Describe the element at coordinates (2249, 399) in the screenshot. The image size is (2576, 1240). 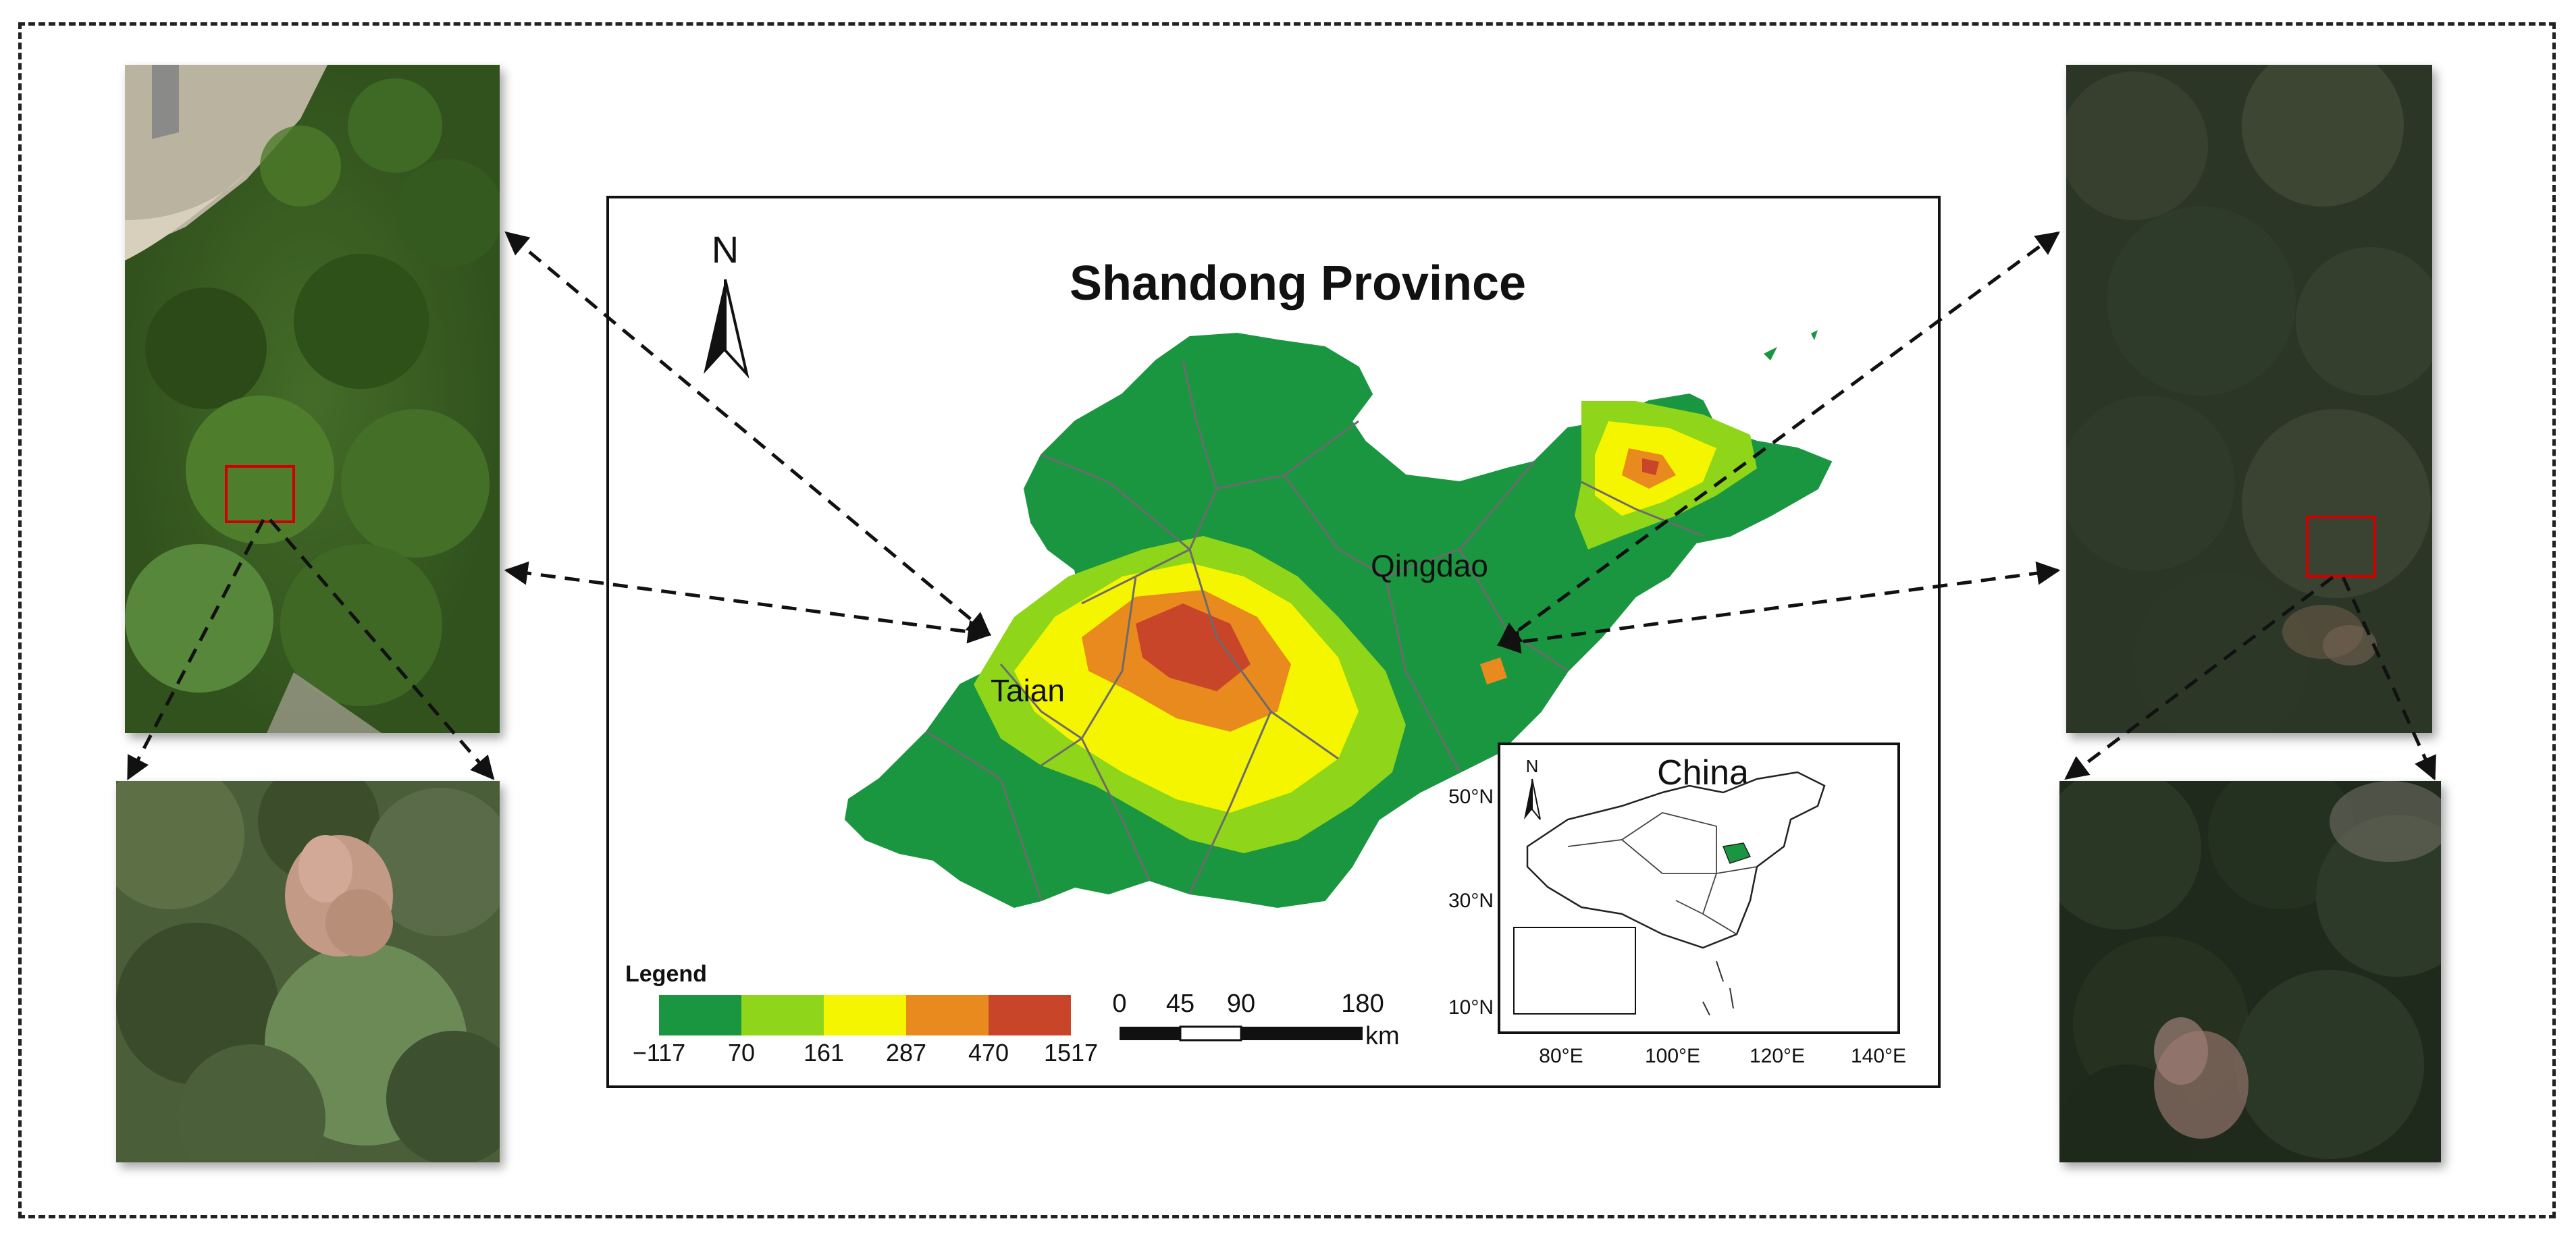
I see `aerial-photo-qingdao-overview` at that location.